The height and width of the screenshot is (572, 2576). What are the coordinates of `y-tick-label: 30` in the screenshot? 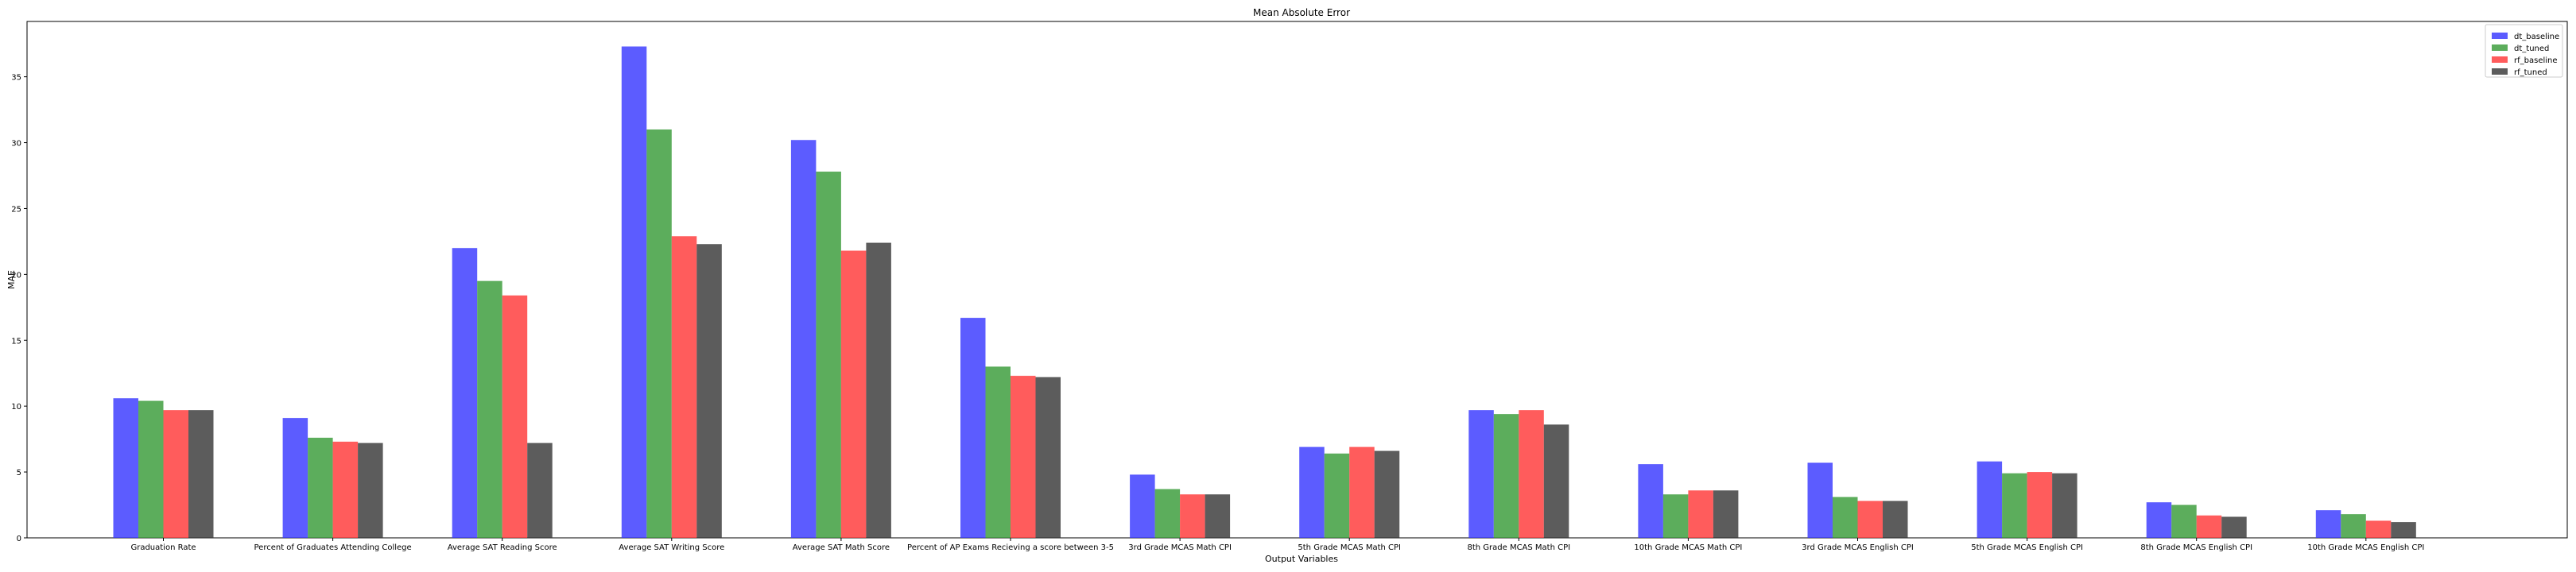 It's located at (16, 144).